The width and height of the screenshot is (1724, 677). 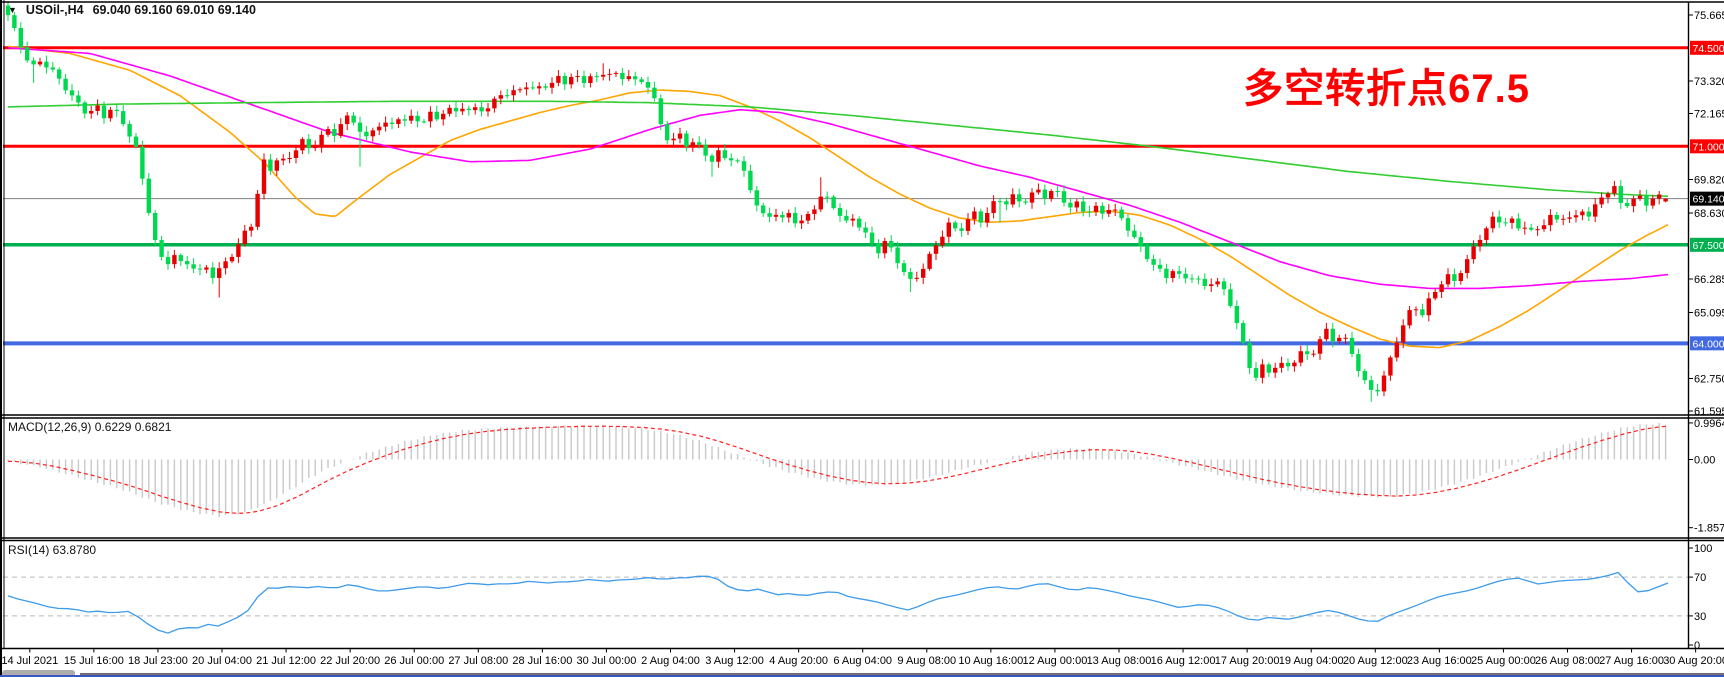 What do you see at coordinates (926, 661) in the screenshot?
I see `time-axis-label: 9 Aug 08:00` at bounding box center [926, 661].